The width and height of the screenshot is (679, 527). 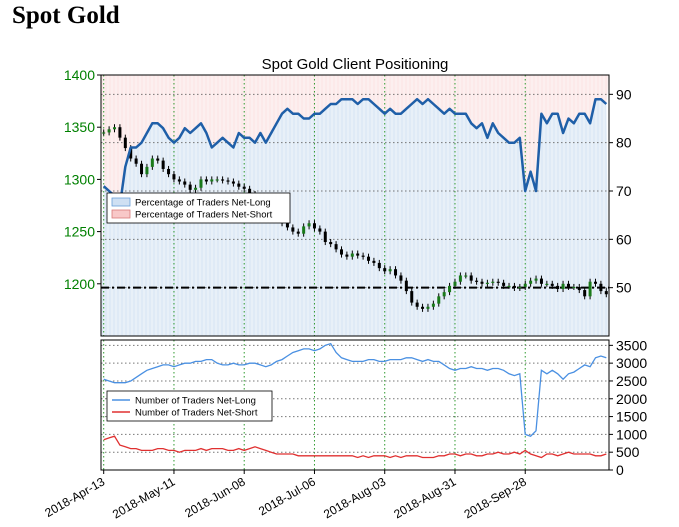 I want to click on count-tick-label: 3500, so click(x=631, y=345).